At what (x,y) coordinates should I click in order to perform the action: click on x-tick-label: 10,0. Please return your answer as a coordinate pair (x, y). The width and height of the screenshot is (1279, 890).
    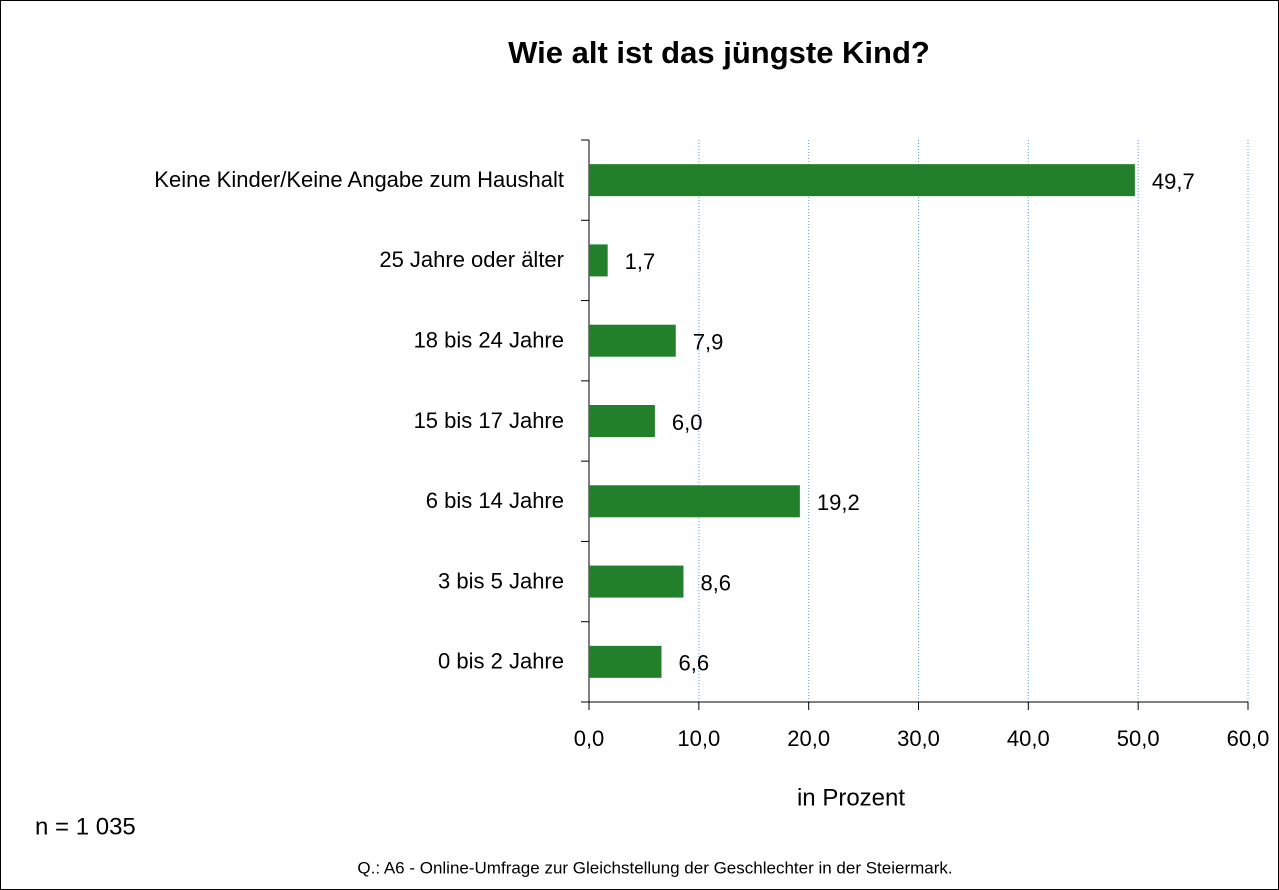
    Looking at the image, I should click on (698, 738).